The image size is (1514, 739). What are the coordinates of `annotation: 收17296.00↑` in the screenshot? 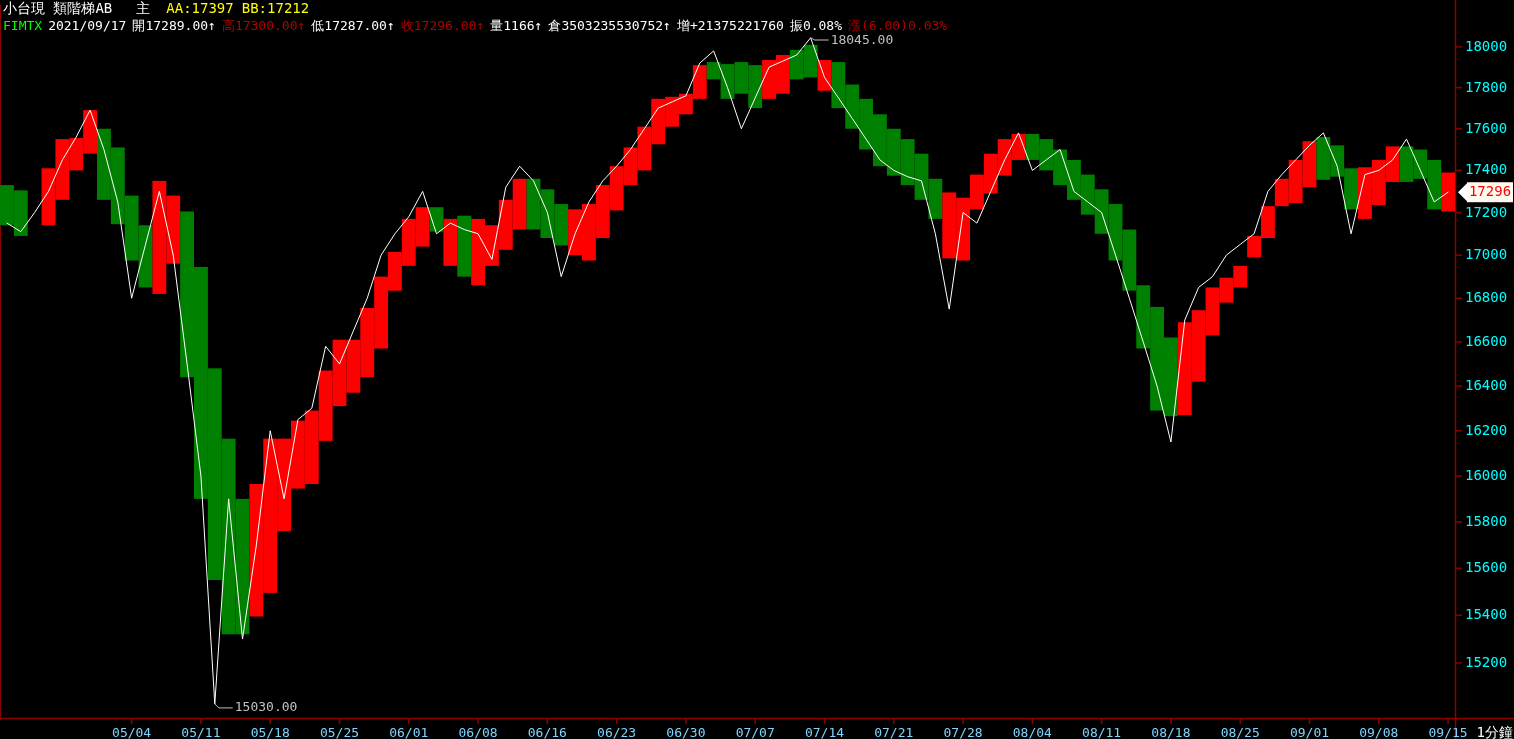 It's located at (442, 25).